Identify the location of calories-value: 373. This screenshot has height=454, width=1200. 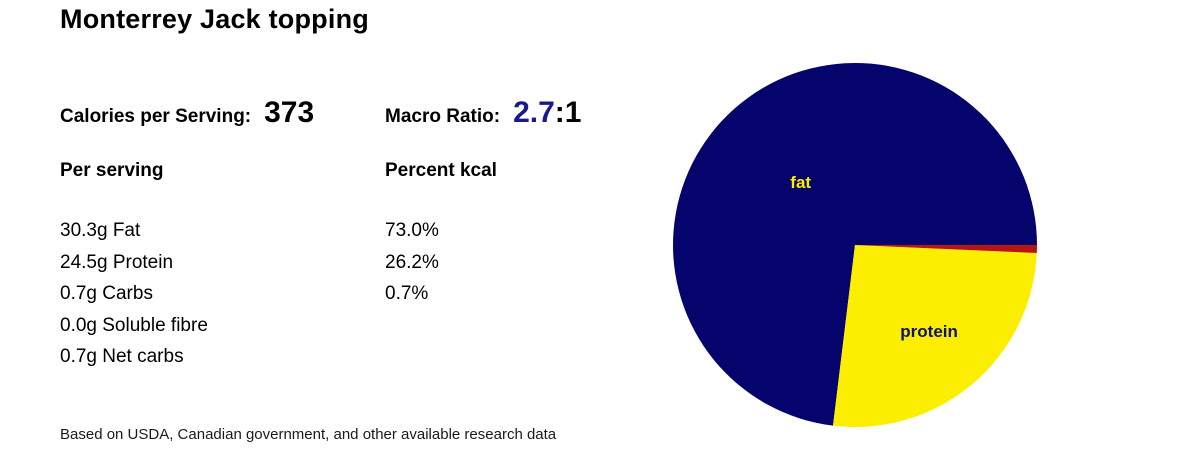
(289, 112).